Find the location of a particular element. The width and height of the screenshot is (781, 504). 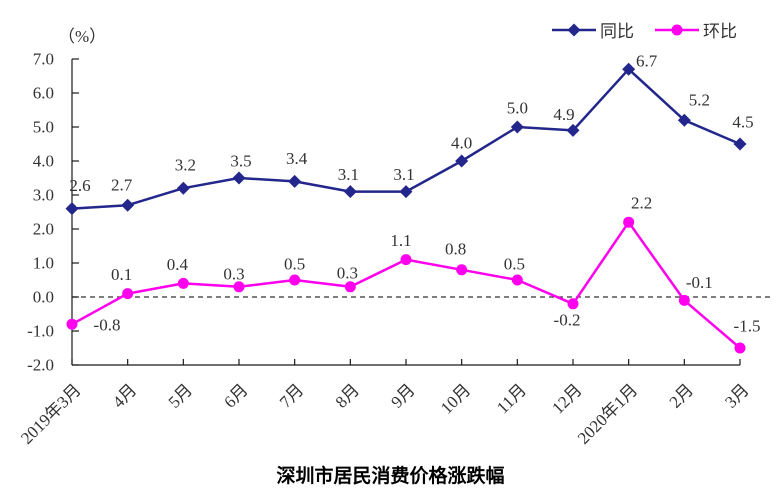

data-label: 5.2 is located at coordinates (699, 100).